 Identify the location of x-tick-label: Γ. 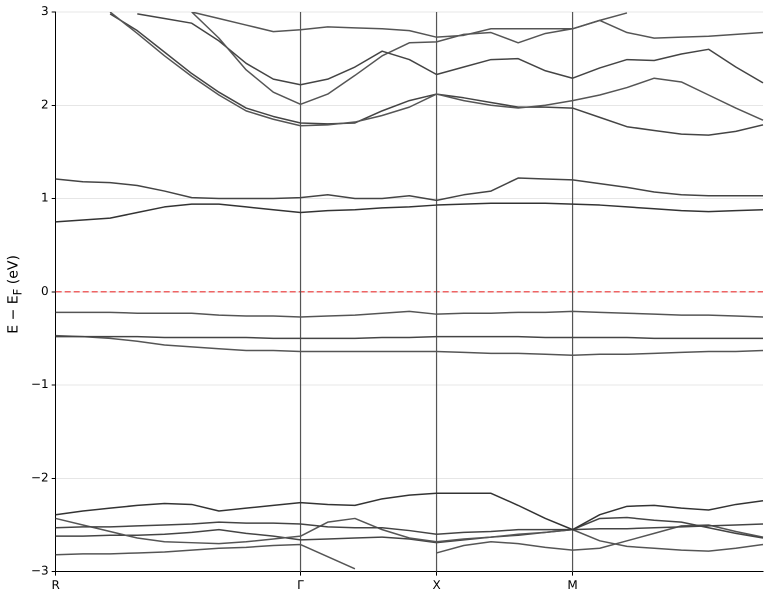
(300, 585).